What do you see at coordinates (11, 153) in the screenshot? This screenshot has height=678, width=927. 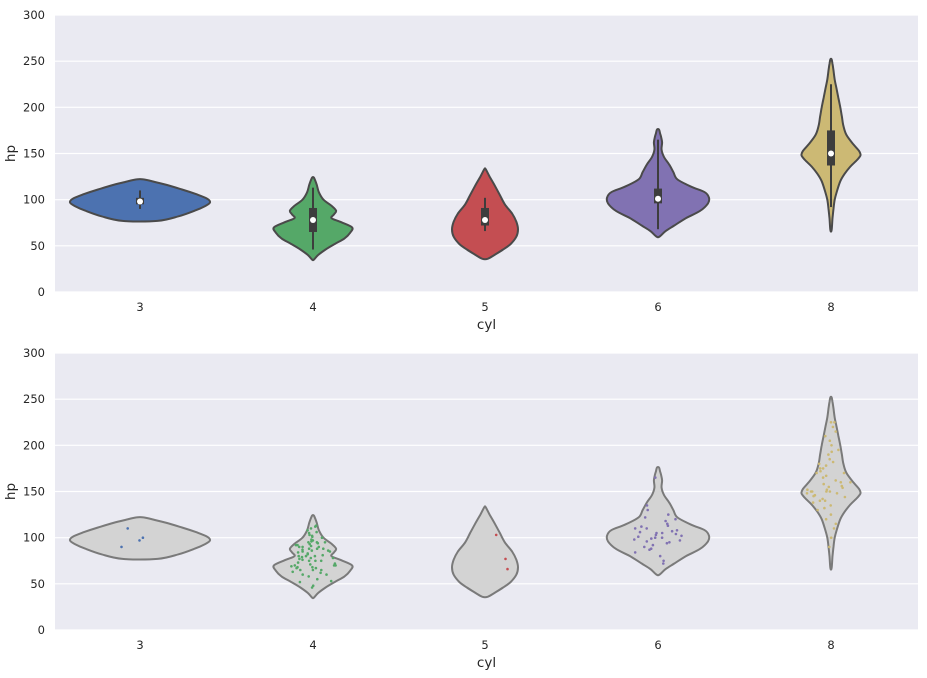 I see `y-axis-label: hp` at bounding box center [11, 153].